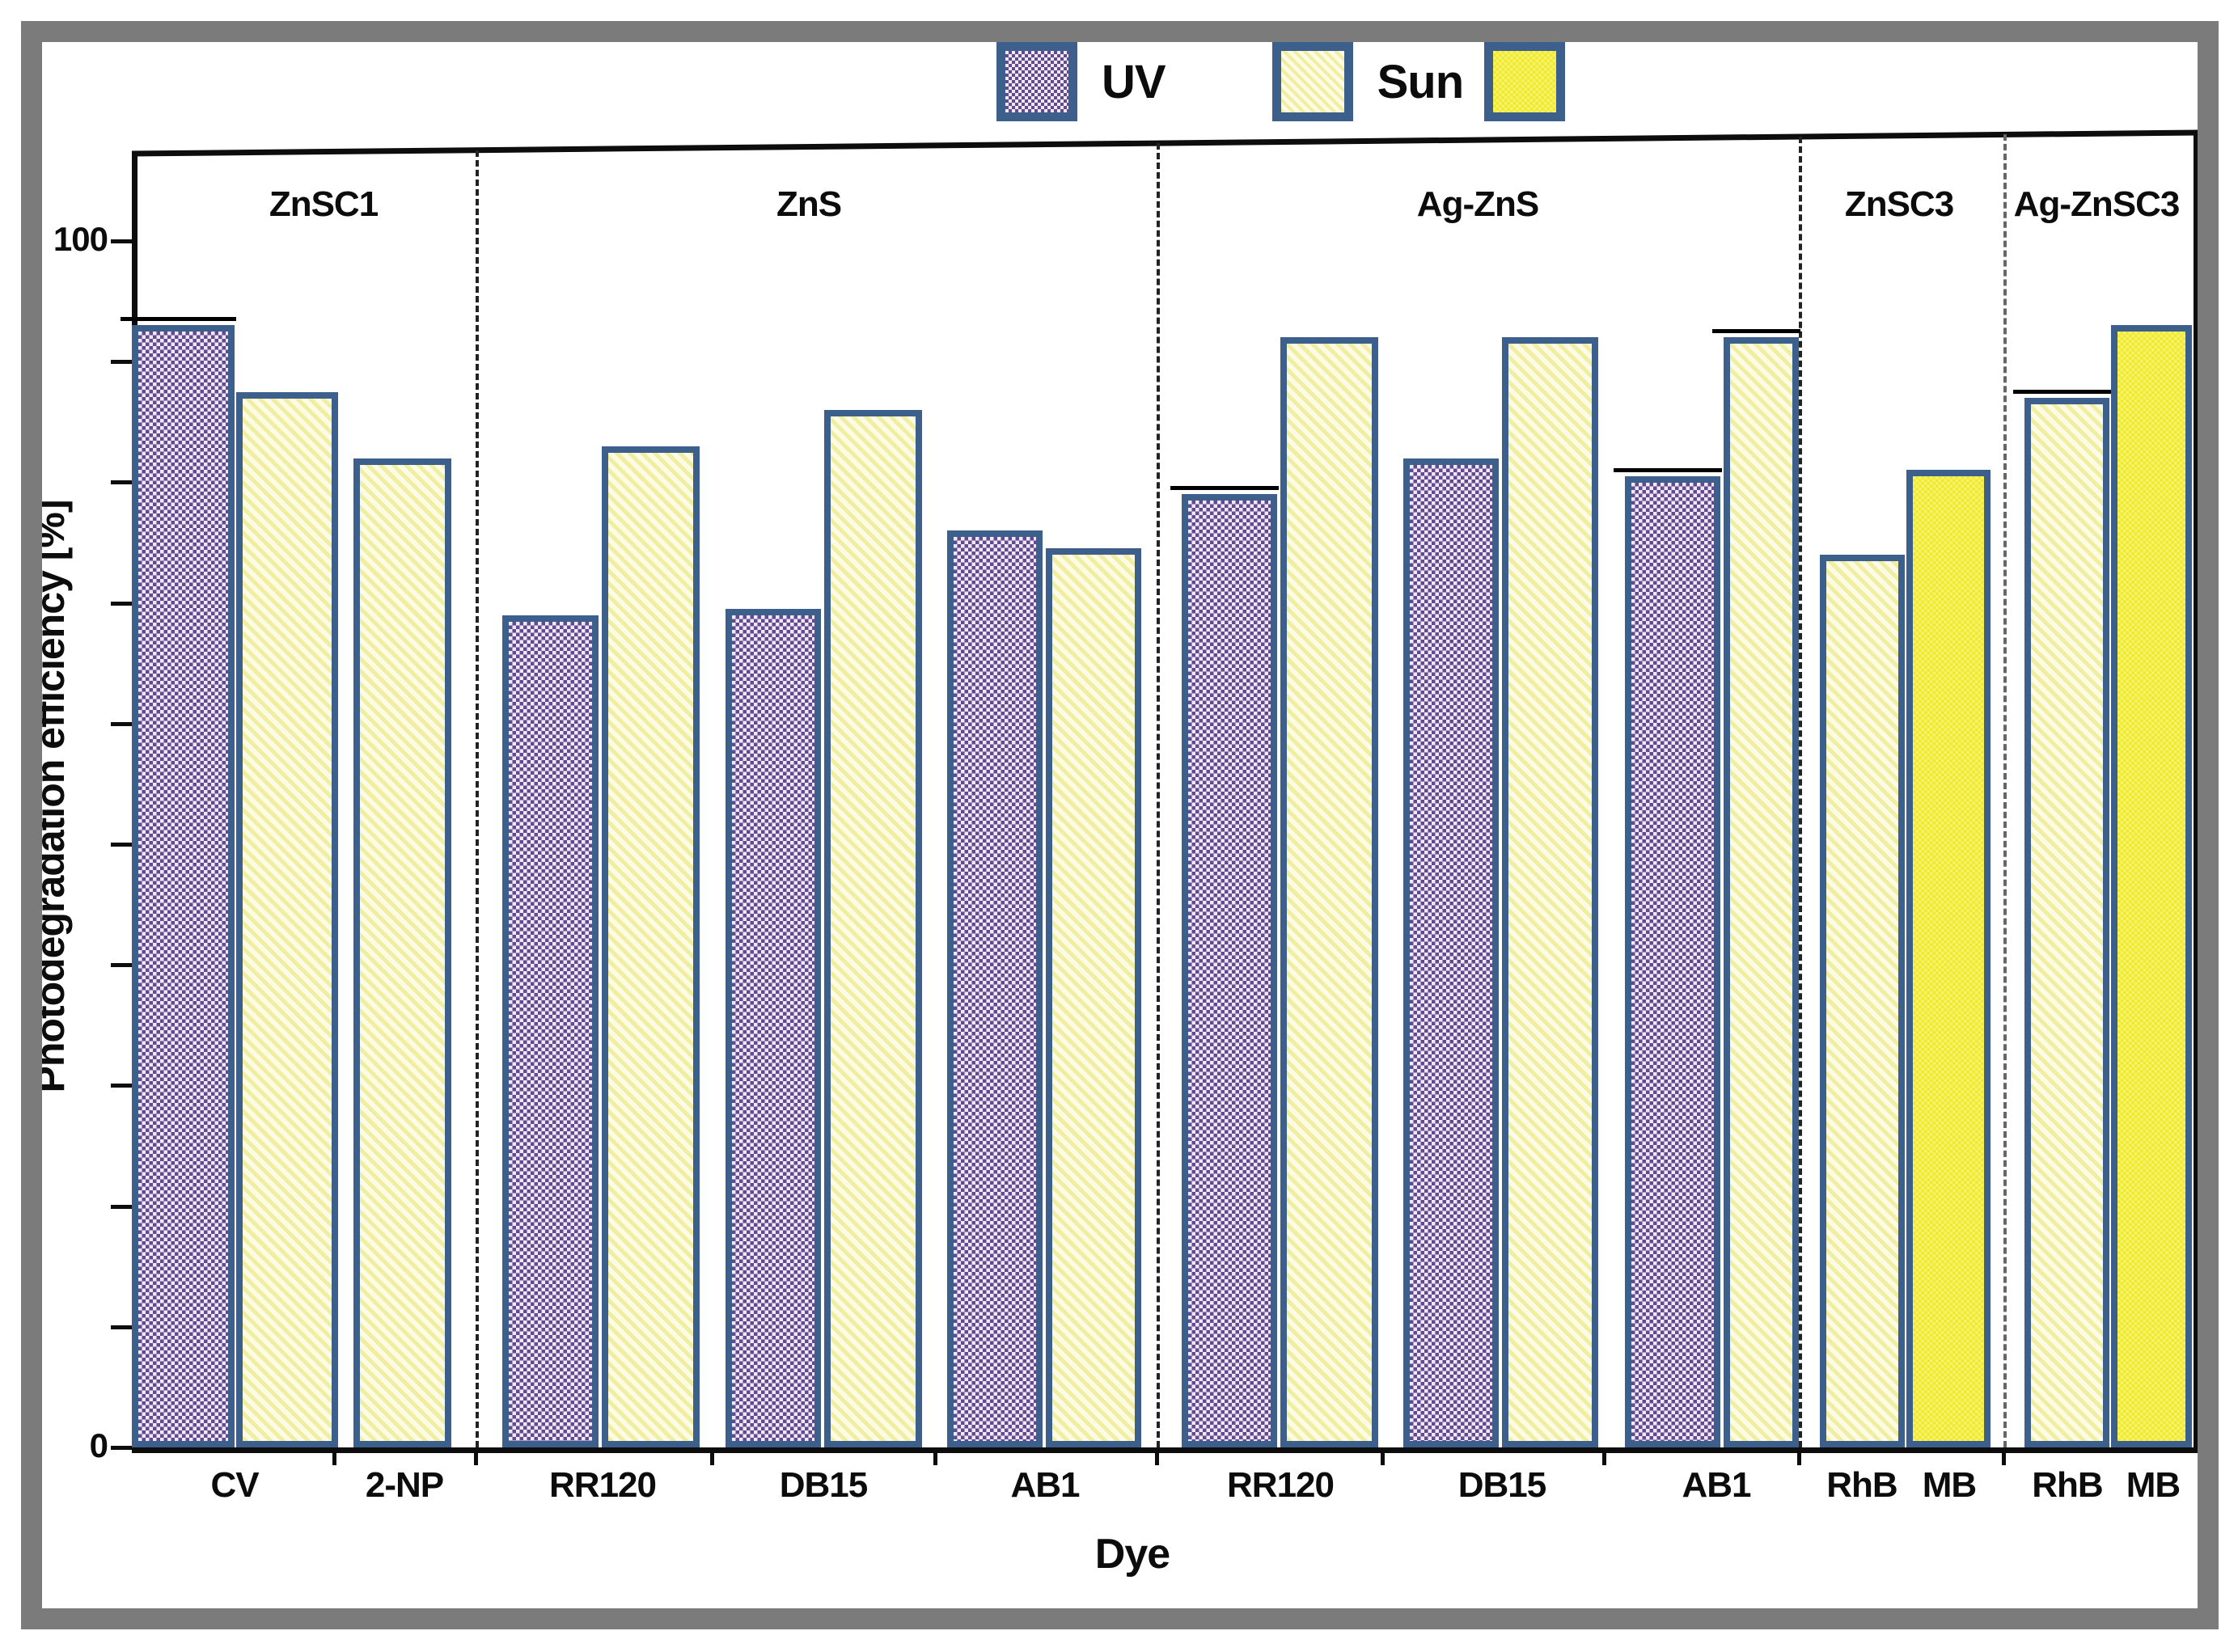 The height and width of the screenshot is (1652, 2238). Describe the element at coordinates (1134, 81) in the screenshot. I see `legend-label-uv: UV` at that location.